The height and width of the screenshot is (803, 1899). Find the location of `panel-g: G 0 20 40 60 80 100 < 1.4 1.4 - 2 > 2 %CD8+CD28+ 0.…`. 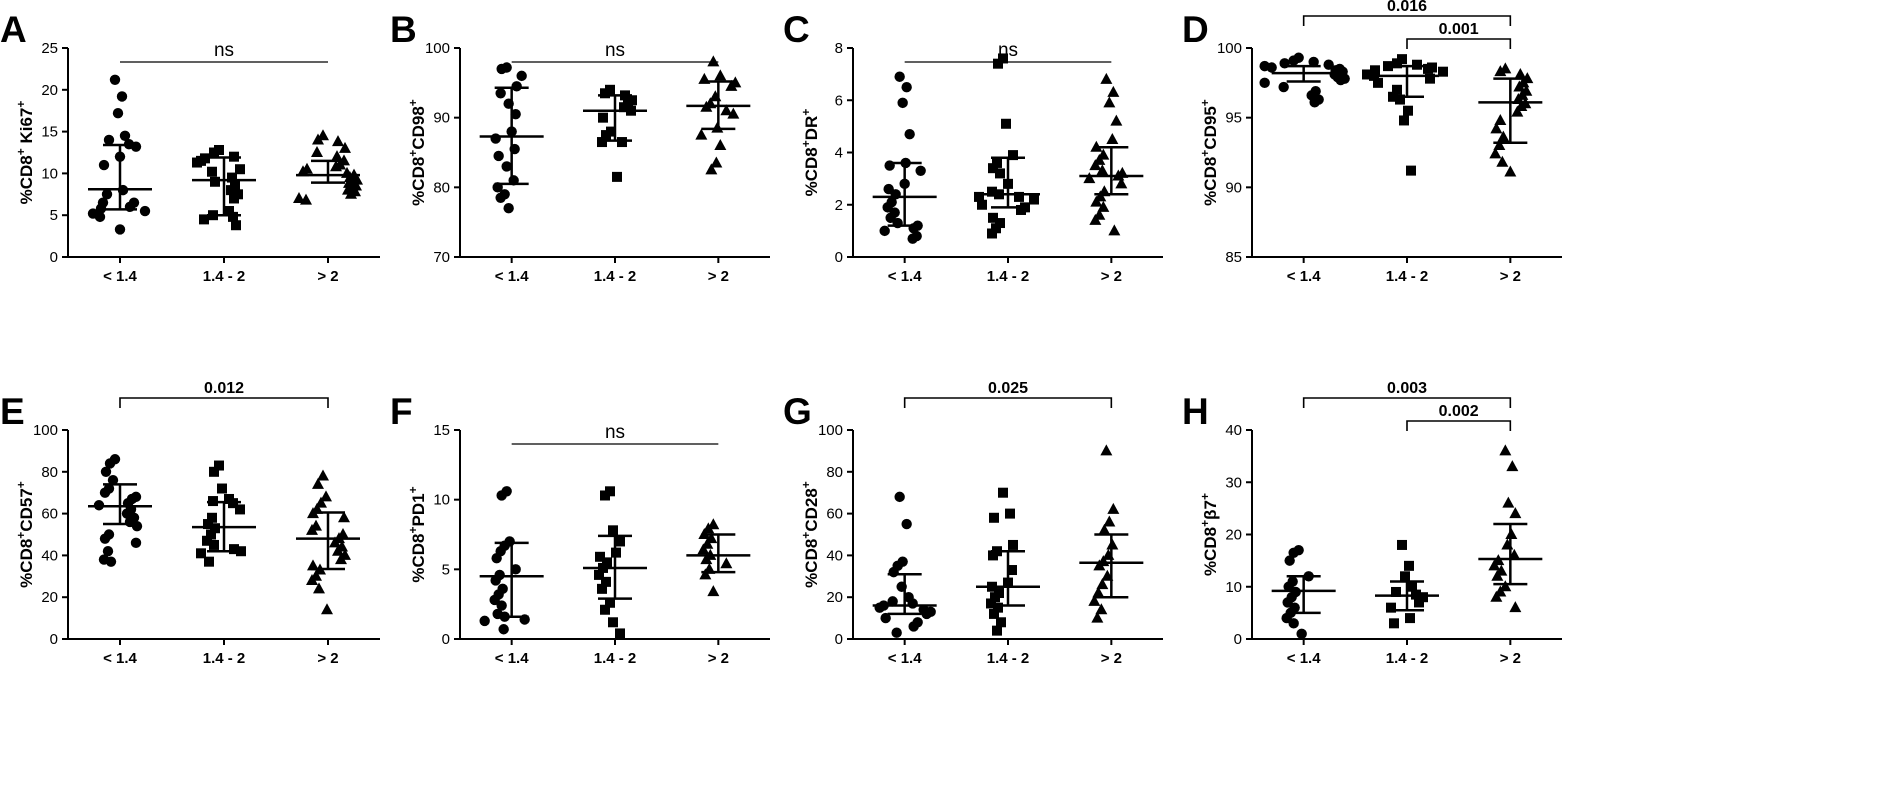

panel-g: G 0 20 40 60 80 100 < 1.4 1.4 - 2 > 2 %CD8+CD28+ 0.… is located at coordinates (973, 523).